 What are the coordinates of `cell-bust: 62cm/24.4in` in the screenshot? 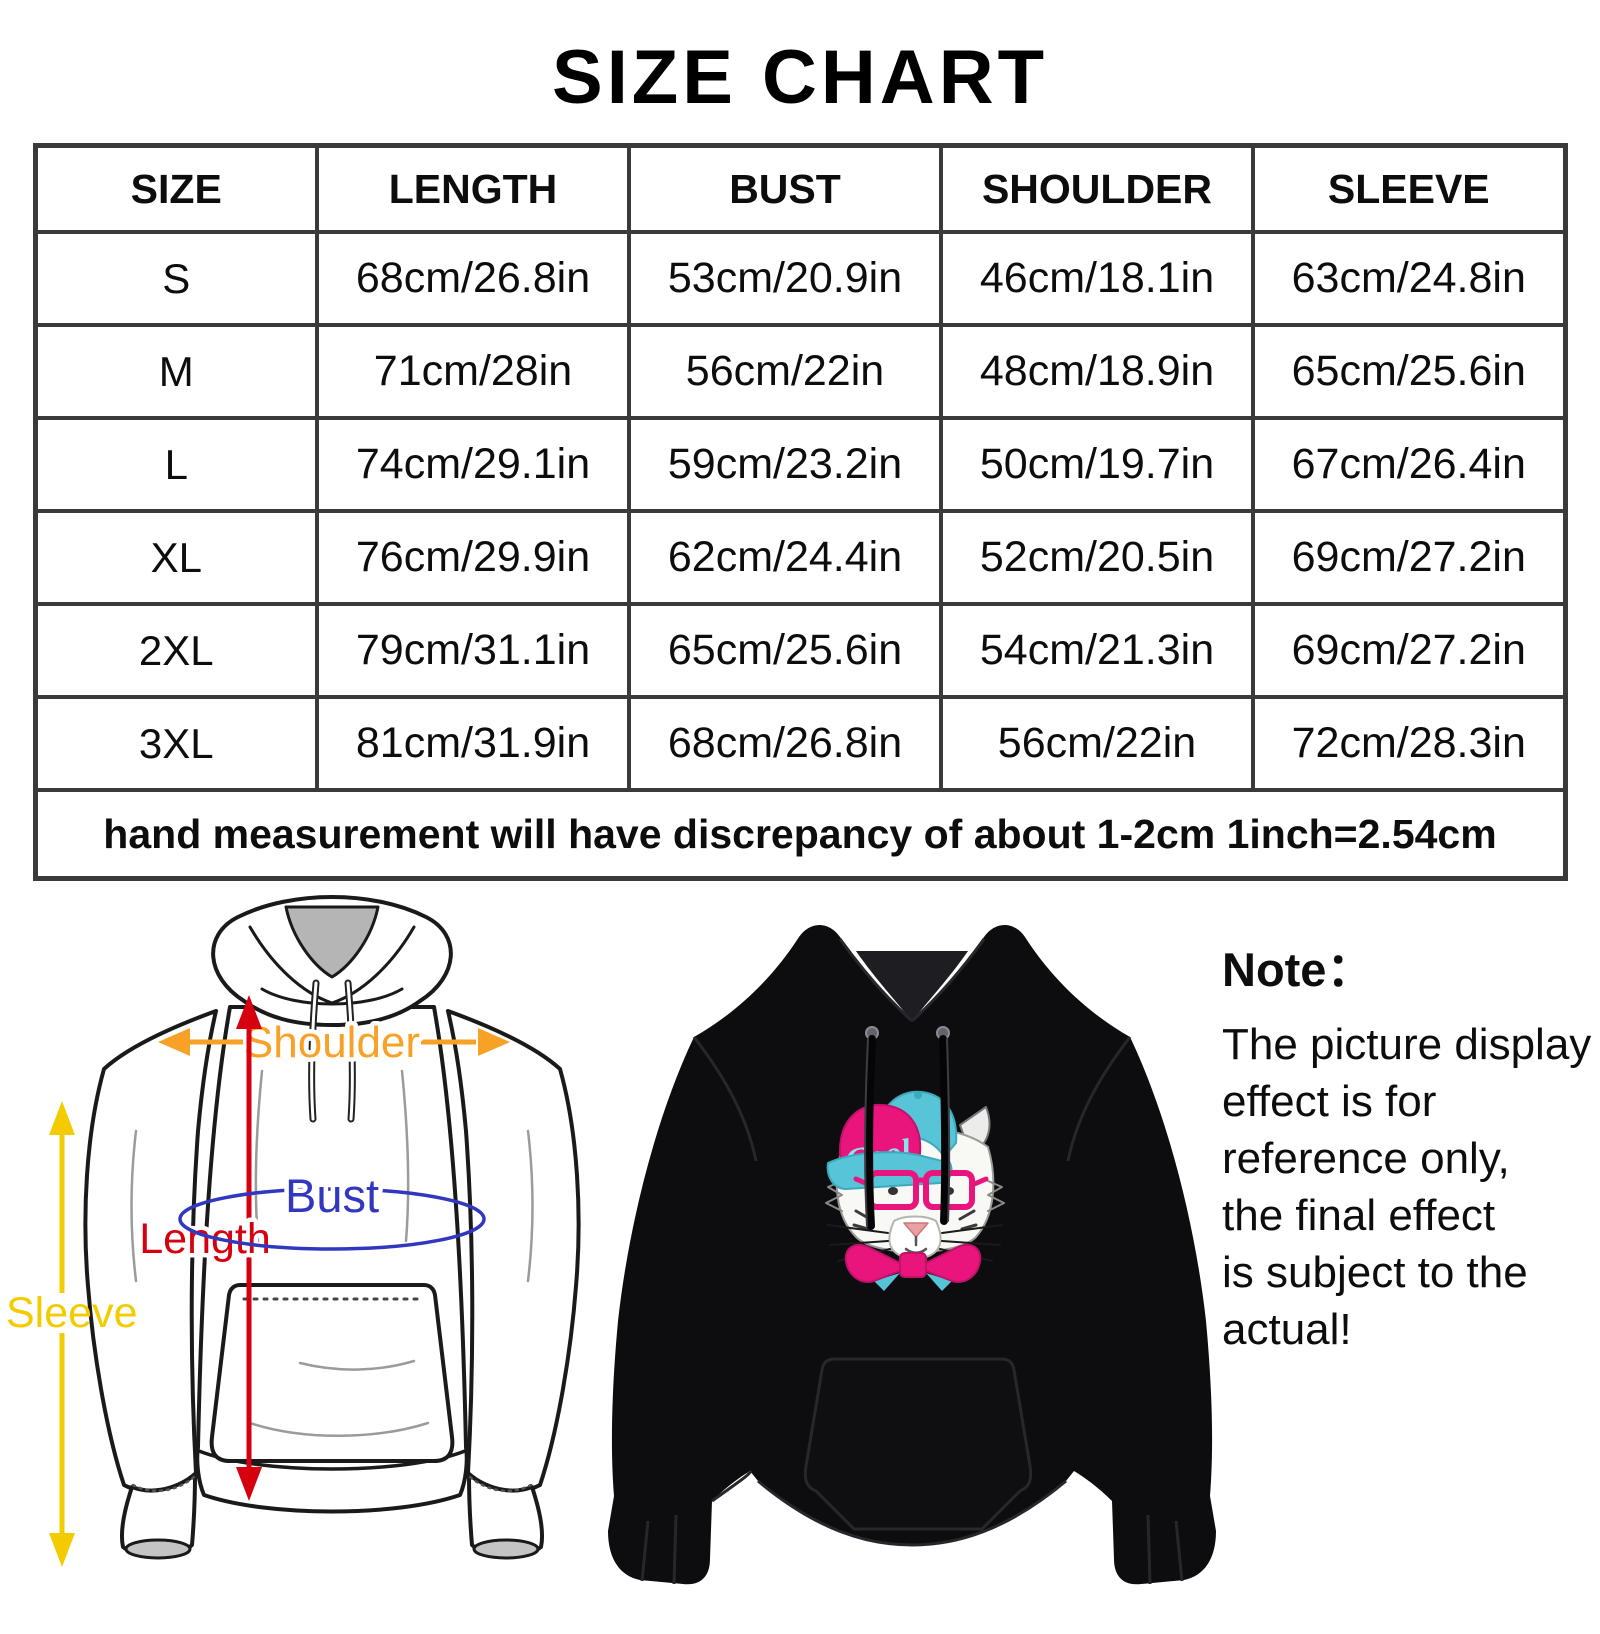 It's located at (785, 557).